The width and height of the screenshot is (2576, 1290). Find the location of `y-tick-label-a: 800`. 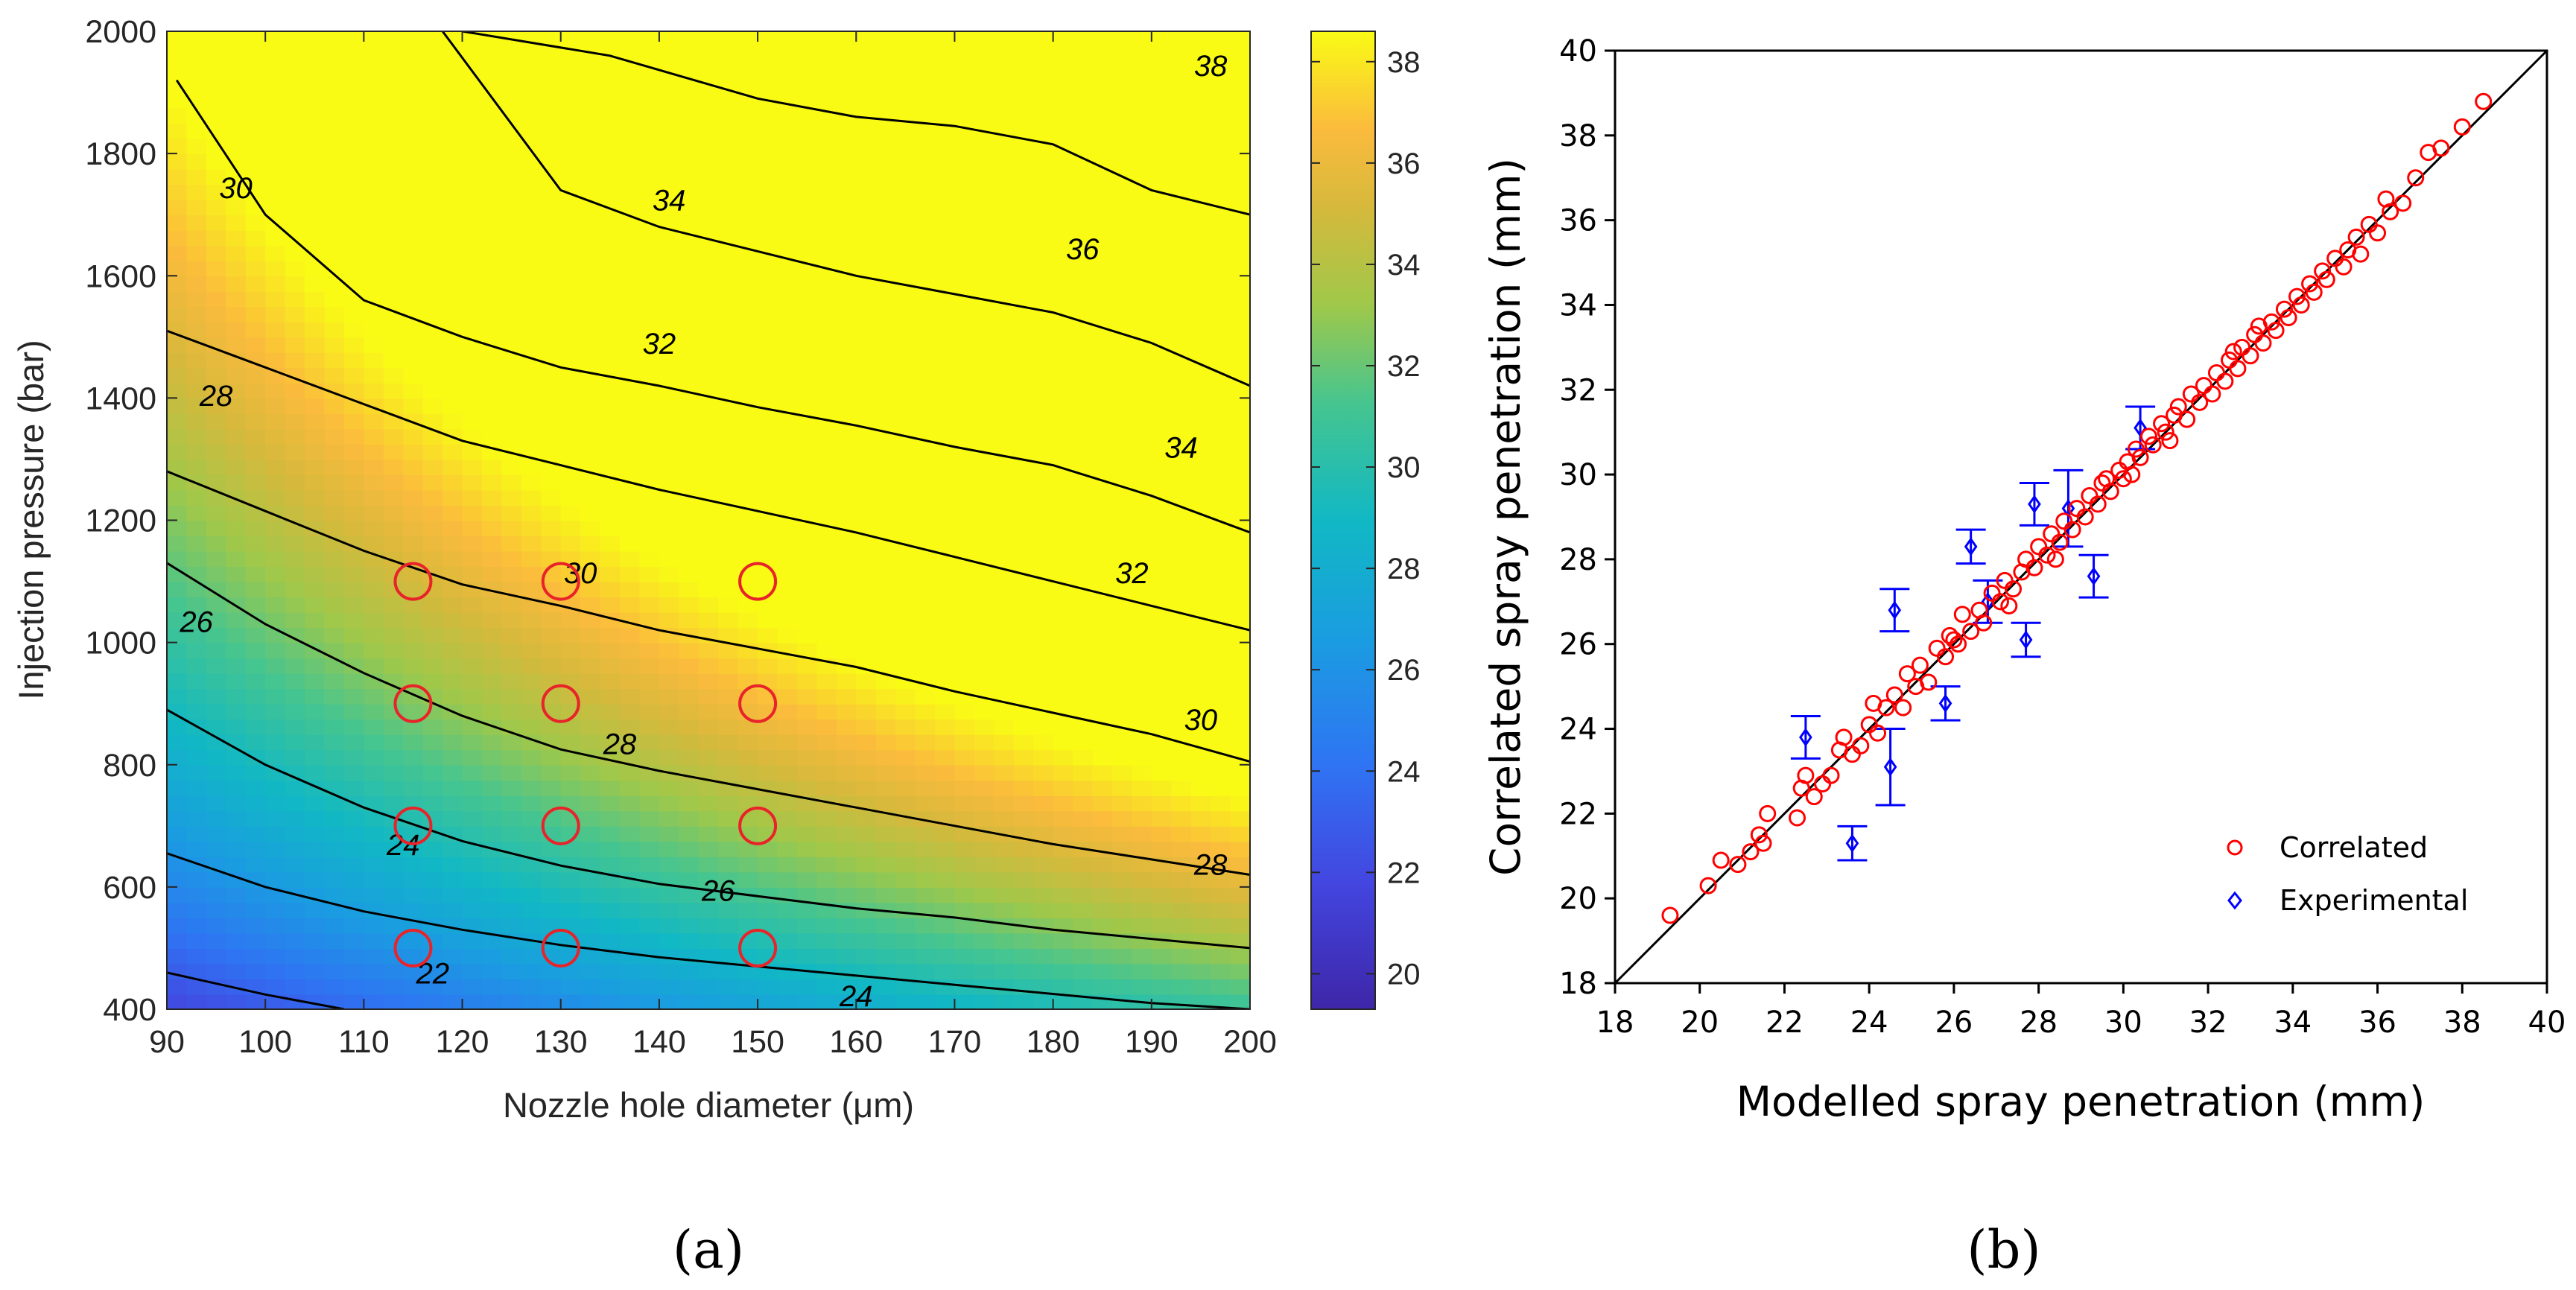

y-tick-label-a: 800 is located at coordinates (130, 766).